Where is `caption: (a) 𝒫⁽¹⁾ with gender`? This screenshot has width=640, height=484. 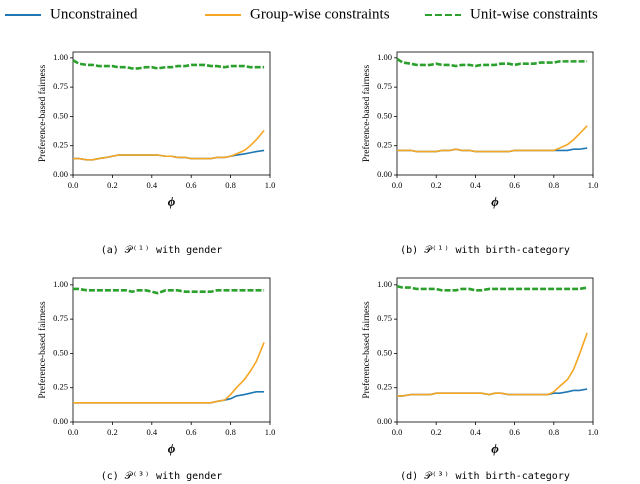 caption: (a) 𝒫⁽¹⁾ with gender is located at coordinates (162, 250).